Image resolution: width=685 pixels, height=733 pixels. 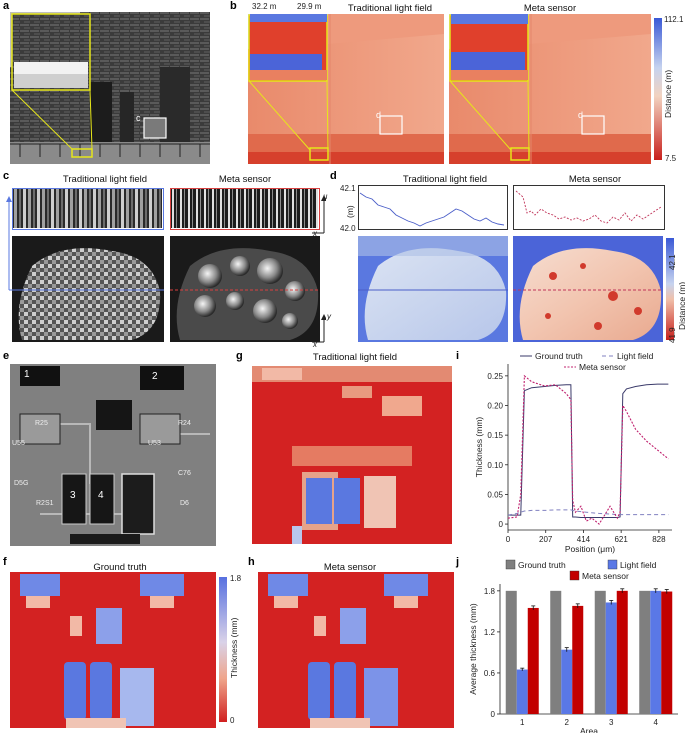 I want to click on j-x-label: Area, so click(x=589, y=729).